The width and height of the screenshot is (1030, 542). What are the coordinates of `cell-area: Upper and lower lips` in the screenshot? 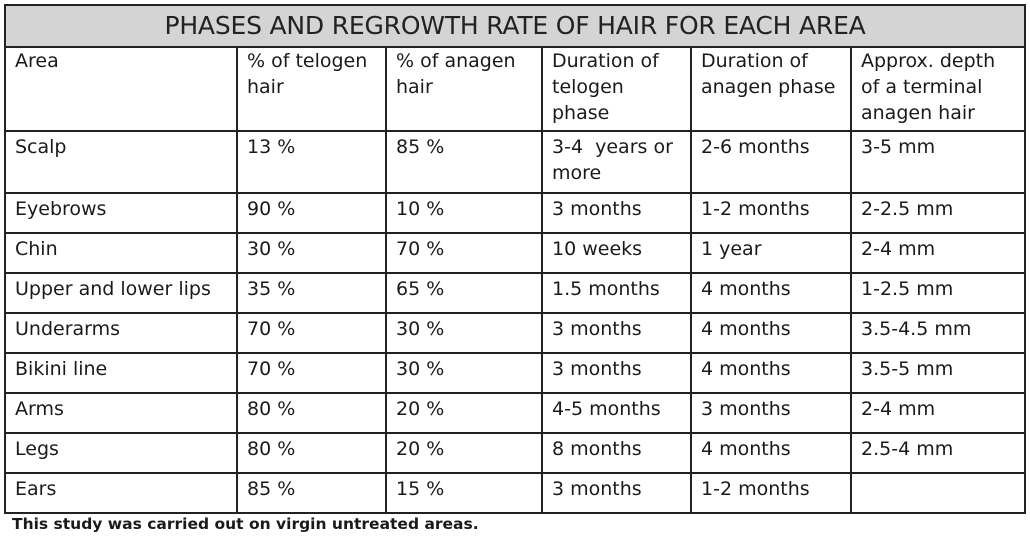 It's located at (121, 293).